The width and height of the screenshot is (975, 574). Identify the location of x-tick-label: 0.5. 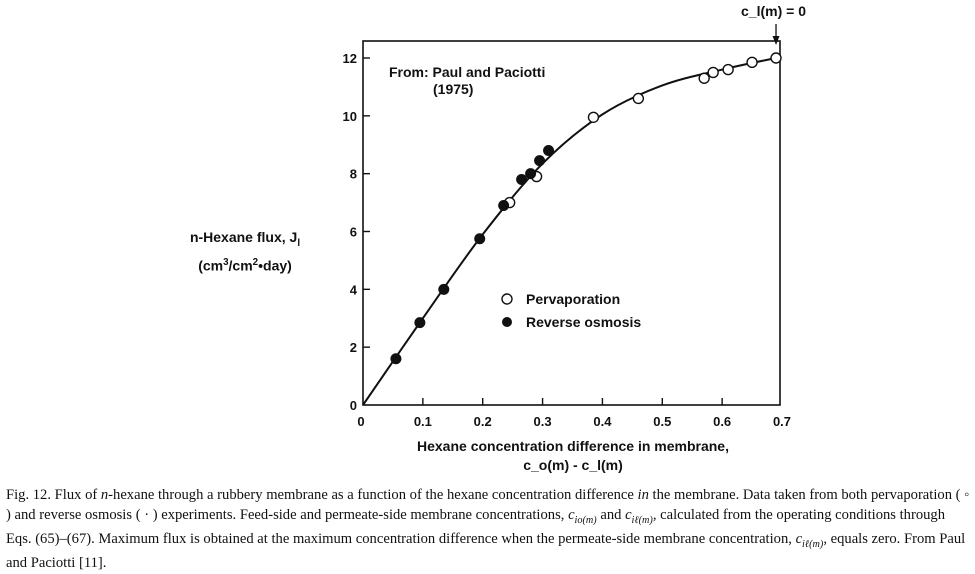
(662, 421).